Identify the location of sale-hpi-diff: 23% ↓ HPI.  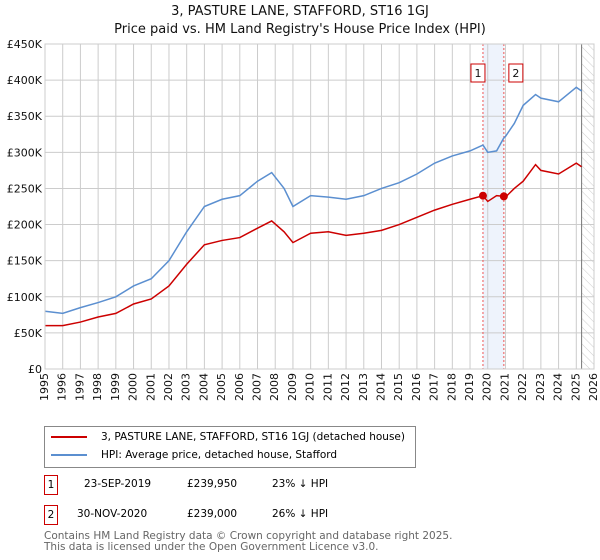
(300, 484).